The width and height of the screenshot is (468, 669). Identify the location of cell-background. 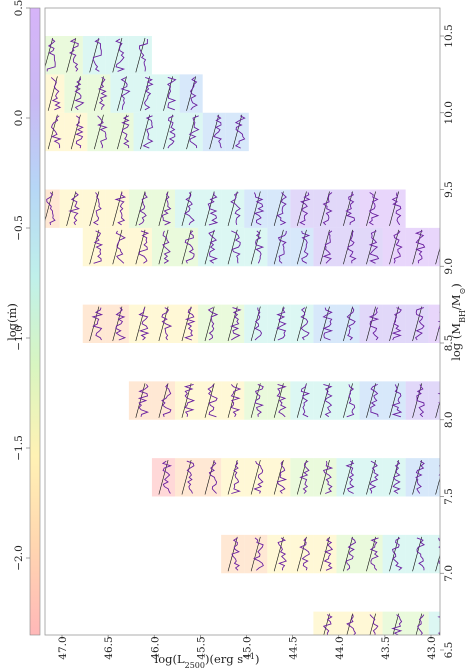
(434, 477).